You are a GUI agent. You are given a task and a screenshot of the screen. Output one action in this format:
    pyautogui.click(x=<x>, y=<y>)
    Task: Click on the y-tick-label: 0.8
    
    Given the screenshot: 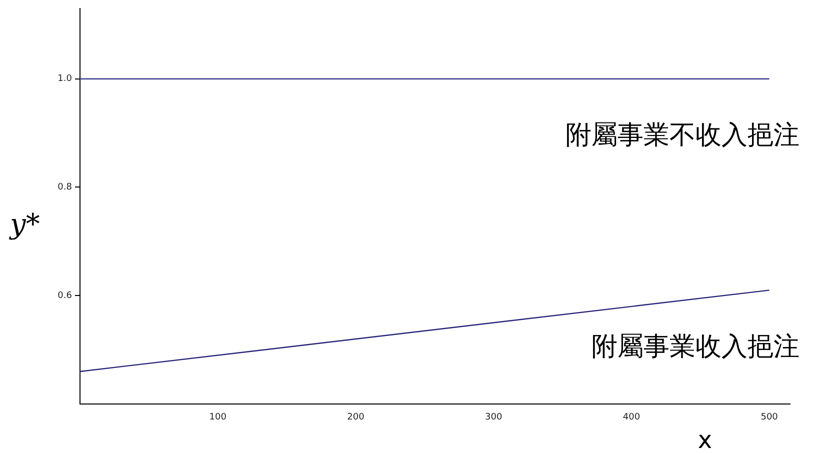 What is the action you would take?
    pyautogui.click(x=65, y=187)
    